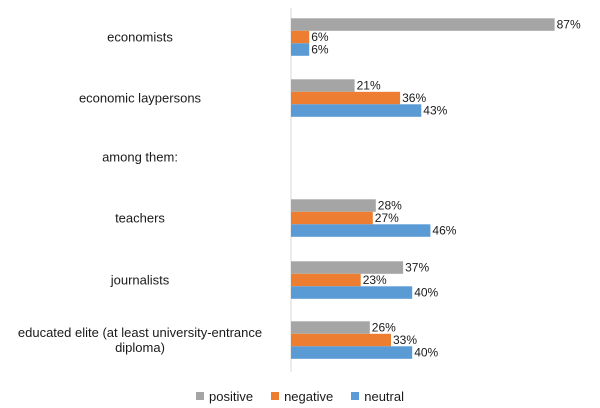 This screenshot has height=408, width=600. I want to click on legend-item-positive: positive, so click(224, 396).